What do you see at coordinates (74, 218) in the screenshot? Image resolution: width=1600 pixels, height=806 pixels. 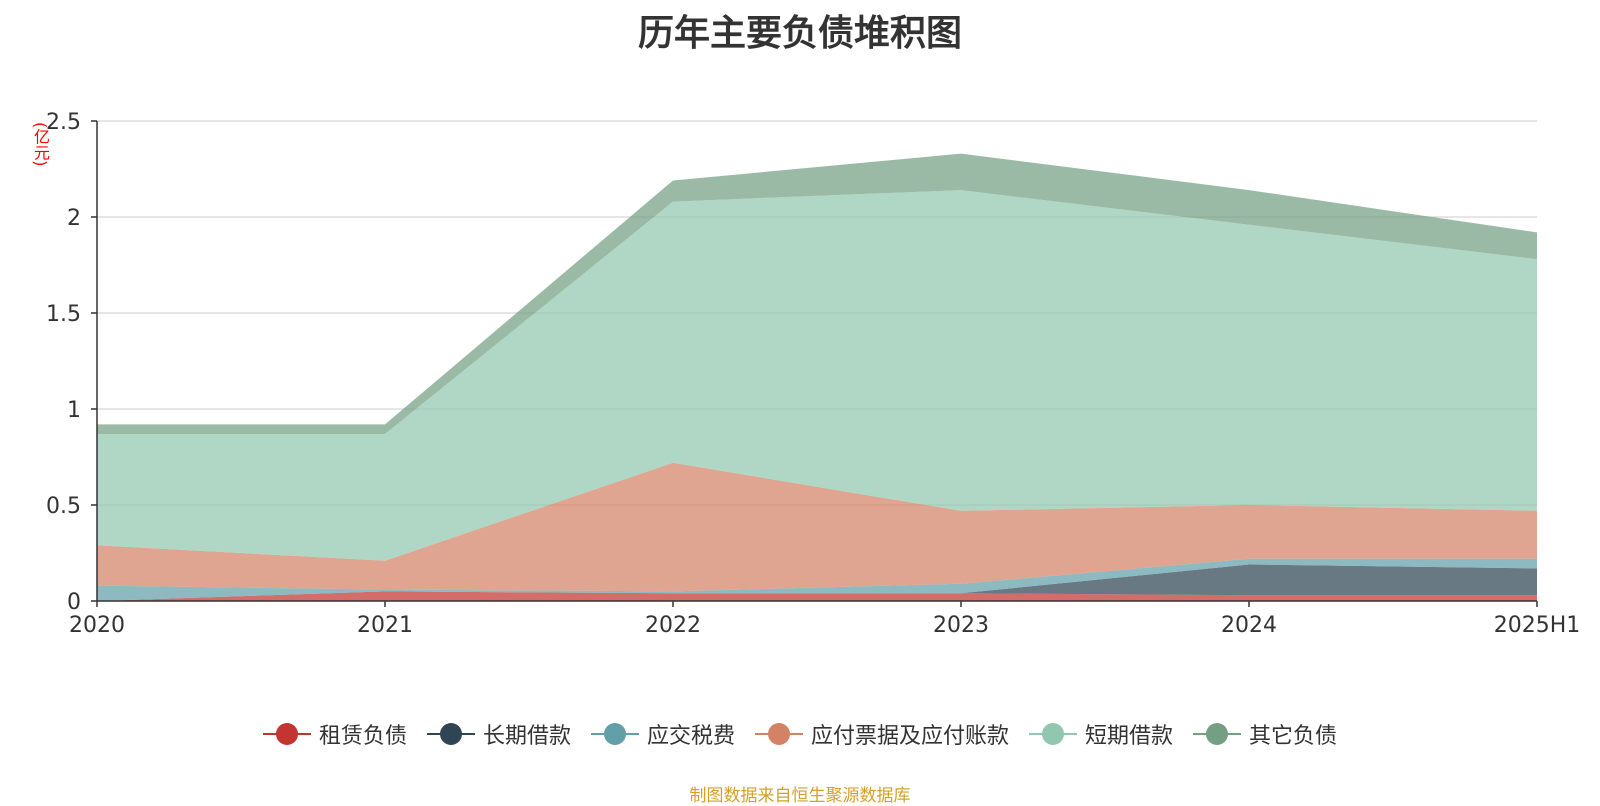 I see `y-tick-label: 2` at bounding box center [74, 218].